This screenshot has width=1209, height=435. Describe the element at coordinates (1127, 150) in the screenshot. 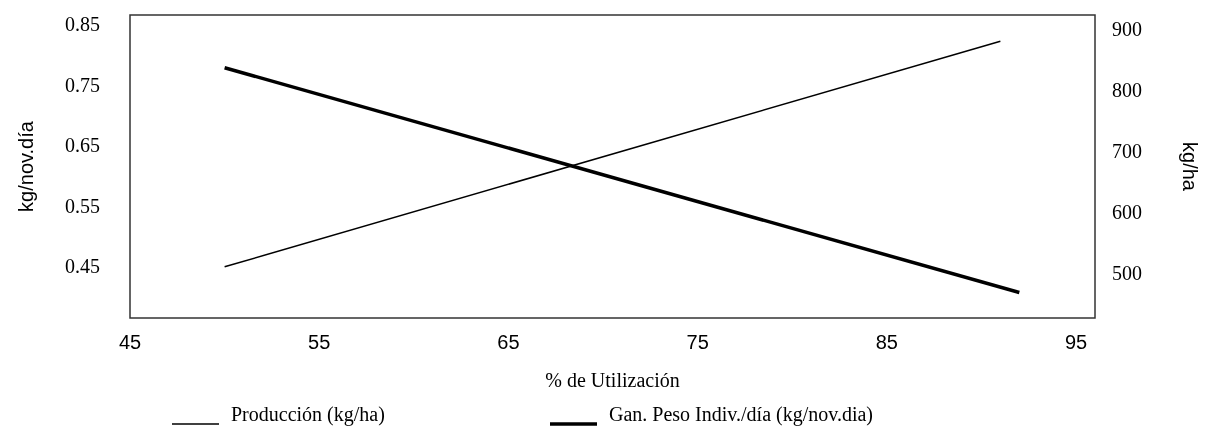

I see `y2-tick-label: 700` at that location.